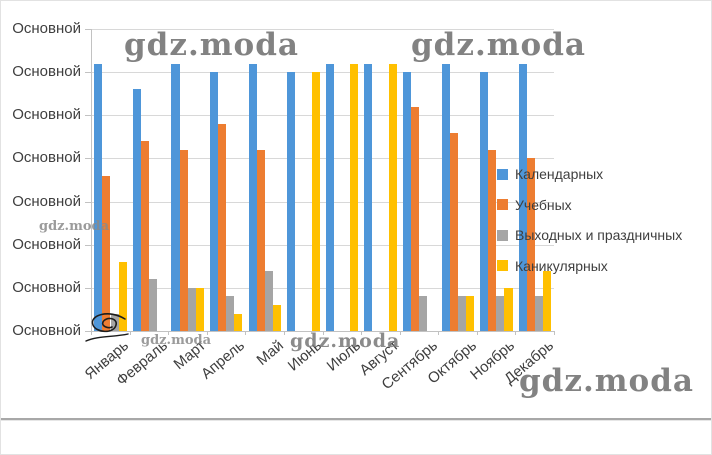  I want to click on bar-Каникулярных-Январь, so click(122, 296).